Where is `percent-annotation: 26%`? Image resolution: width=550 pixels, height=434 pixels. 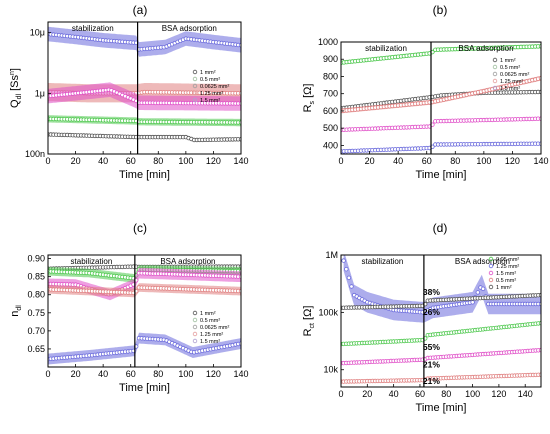
percent-annotation: 26% is located at coordinates (431, 312).